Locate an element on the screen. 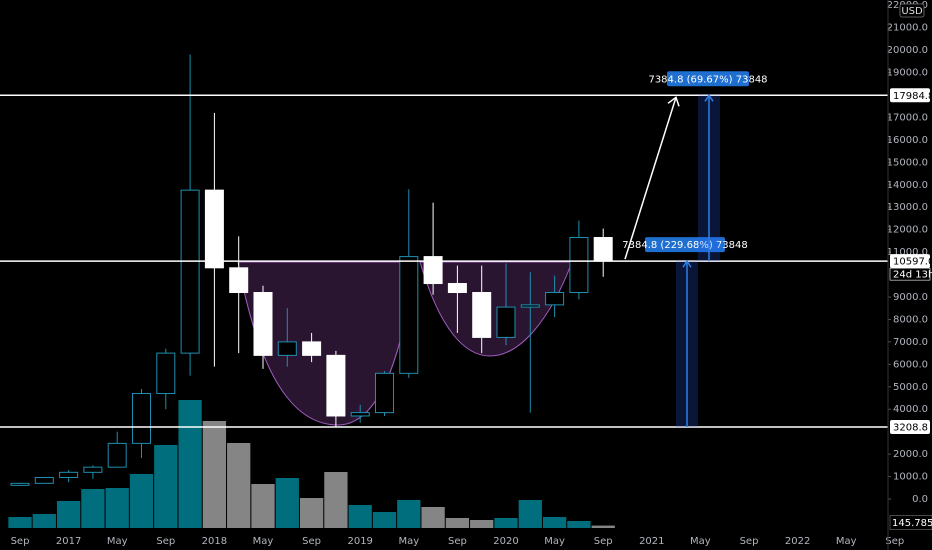 Image resolution: width=932 pixels, height=550 pixels. y-tick-label: 7000.0 is located at coordinates (910, 342).